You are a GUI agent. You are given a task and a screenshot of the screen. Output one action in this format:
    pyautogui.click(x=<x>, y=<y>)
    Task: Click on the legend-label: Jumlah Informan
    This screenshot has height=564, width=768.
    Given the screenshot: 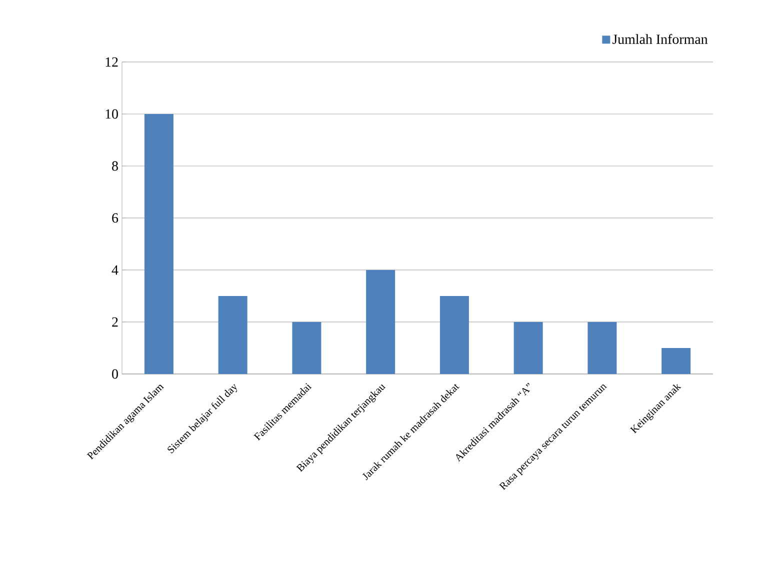 What is the action you would take?
    pyautogui.click(x=660, y=39)
    